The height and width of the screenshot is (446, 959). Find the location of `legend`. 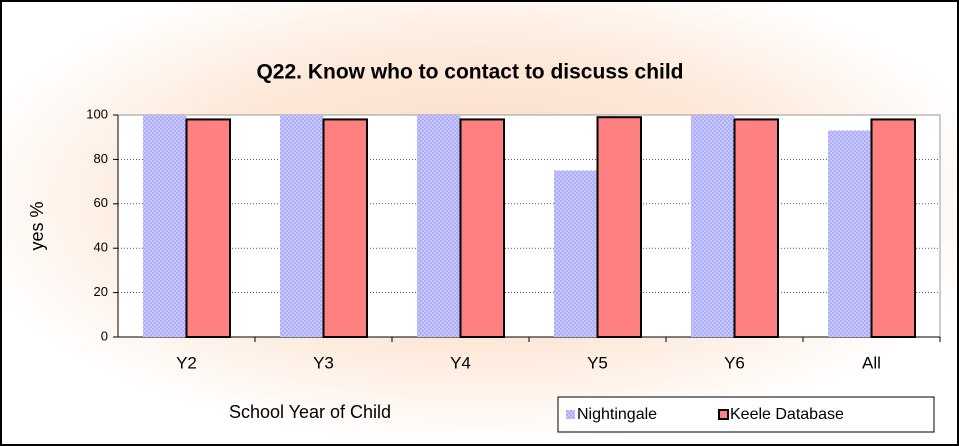

legend is located at coordinates (746, 414).